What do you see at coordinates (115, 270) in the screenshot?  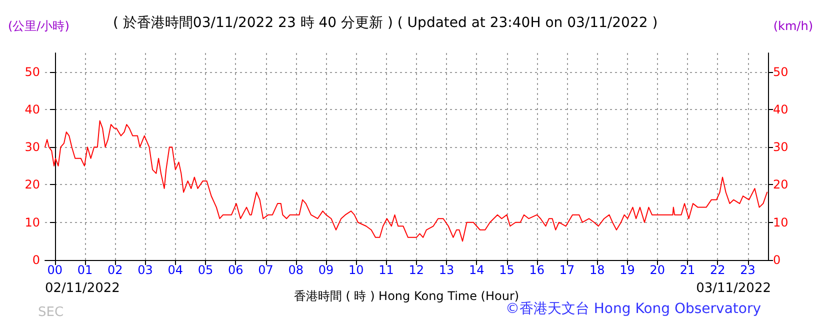 I see `x-tick-label: 02` at bounding box center [115, 270].